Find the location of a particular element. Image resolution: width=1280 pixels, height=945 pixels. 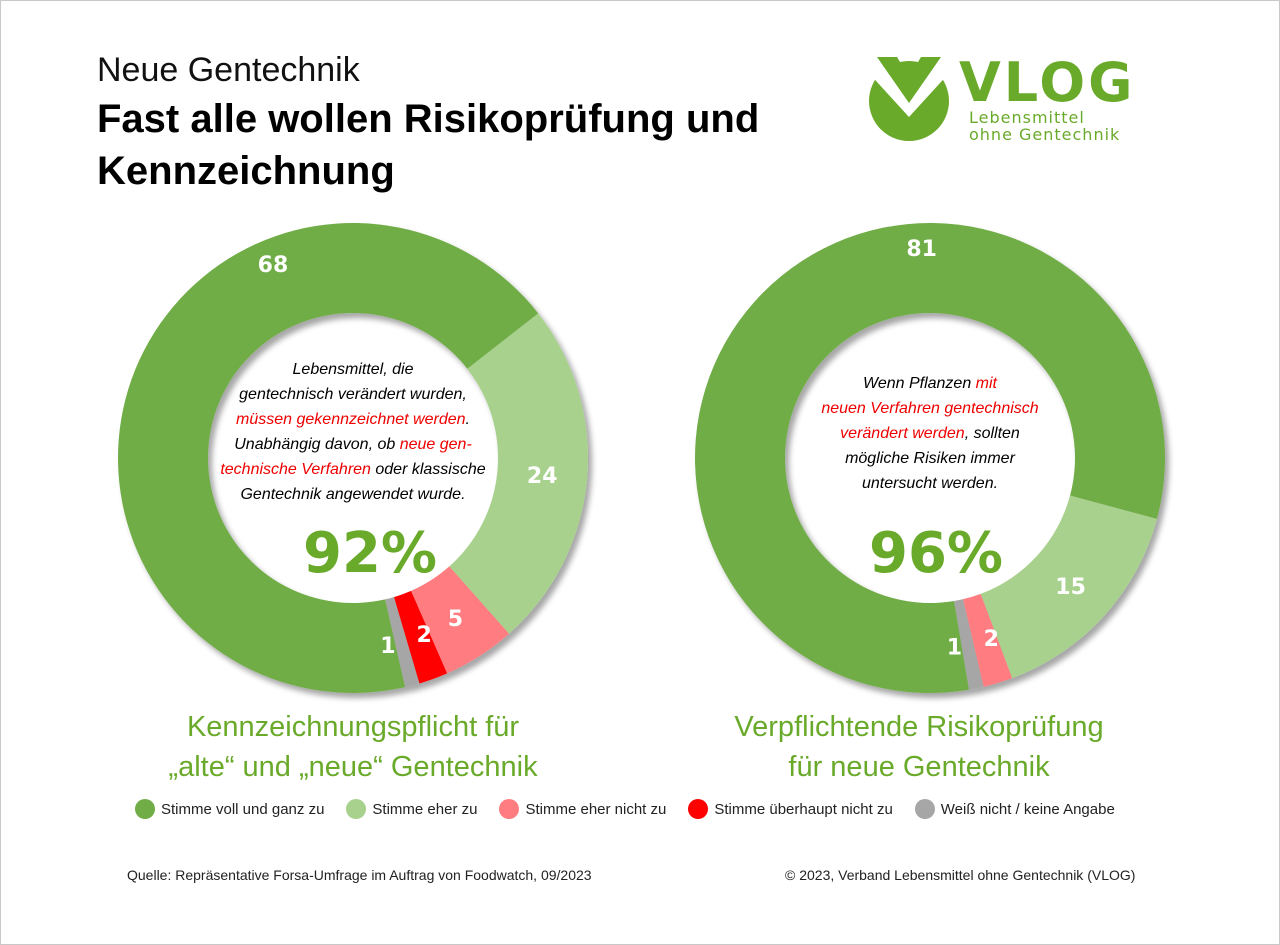

legend-label: Stimme voll und ganz zu is located at coordinates (243, 809).